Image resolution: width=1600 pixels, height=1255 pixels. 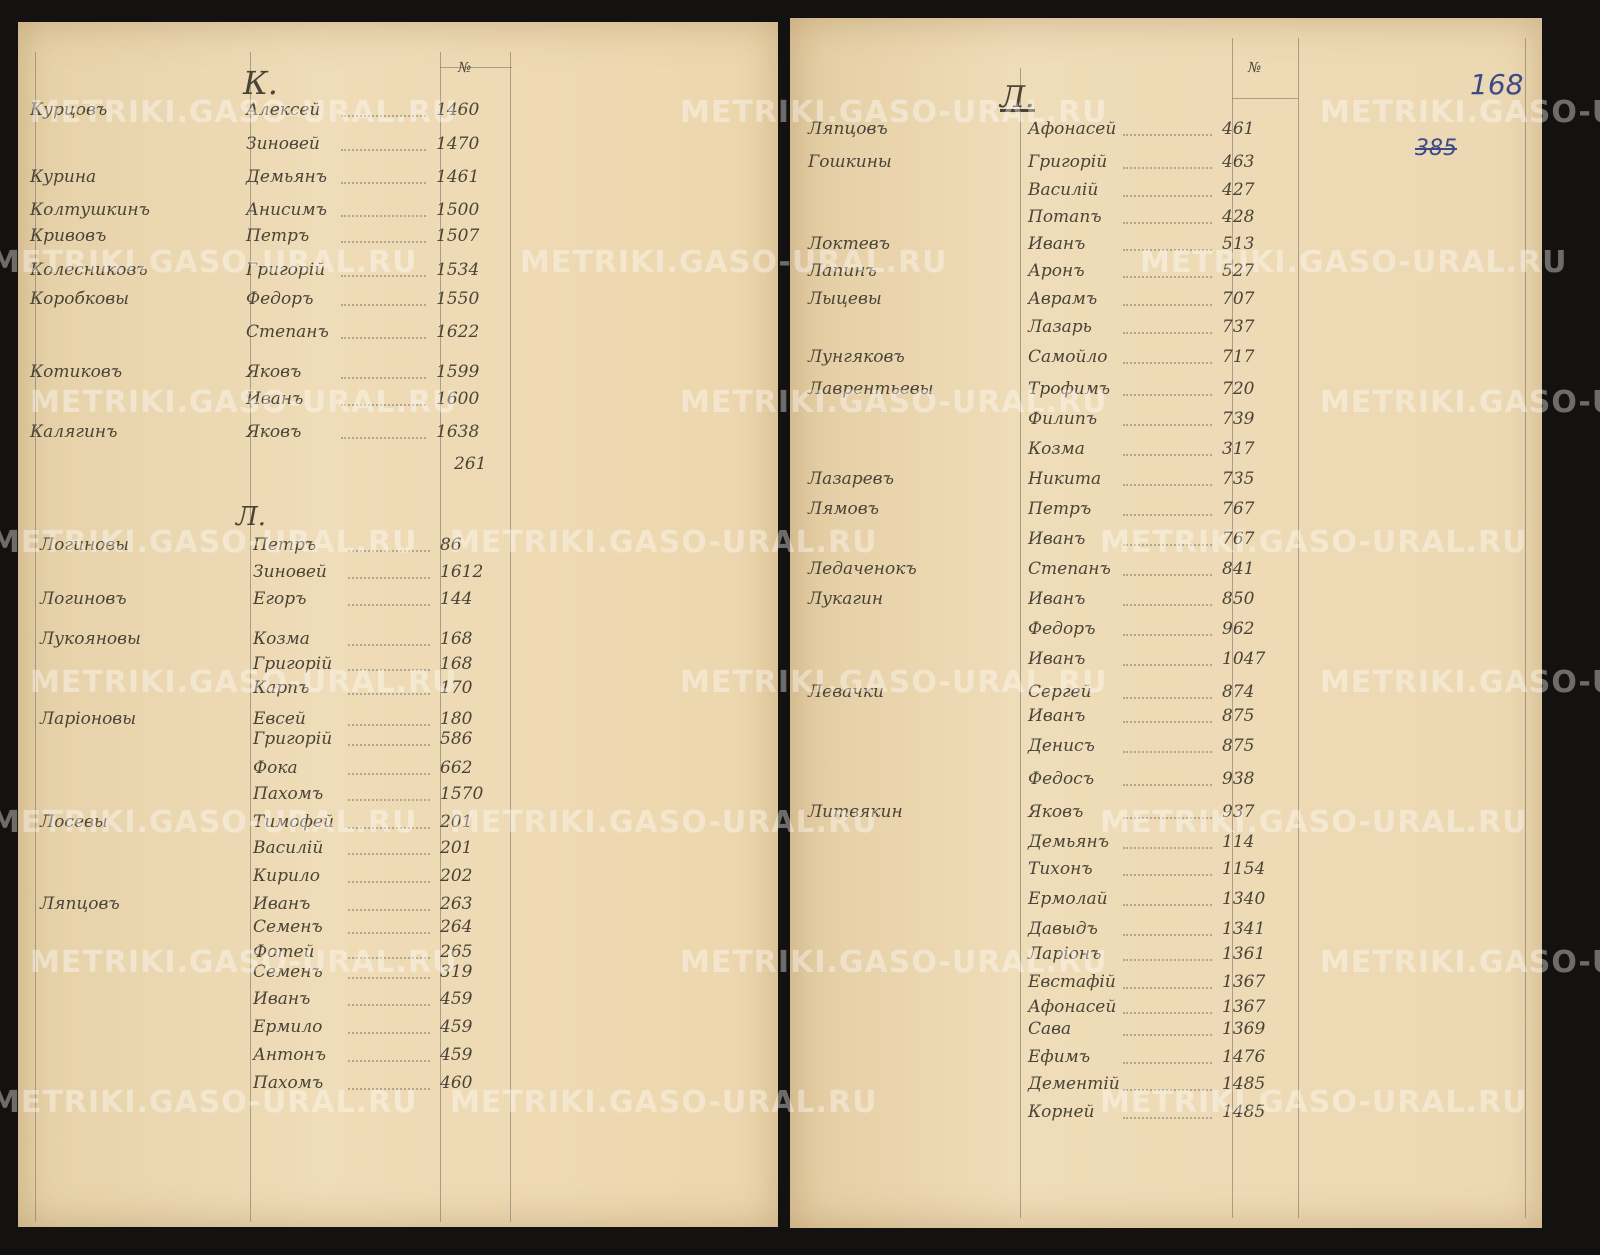 What do you see at coordinates (1238, 299) in the screenshot?
I see `entry-number: 707` at bounding box center [1238, 299].